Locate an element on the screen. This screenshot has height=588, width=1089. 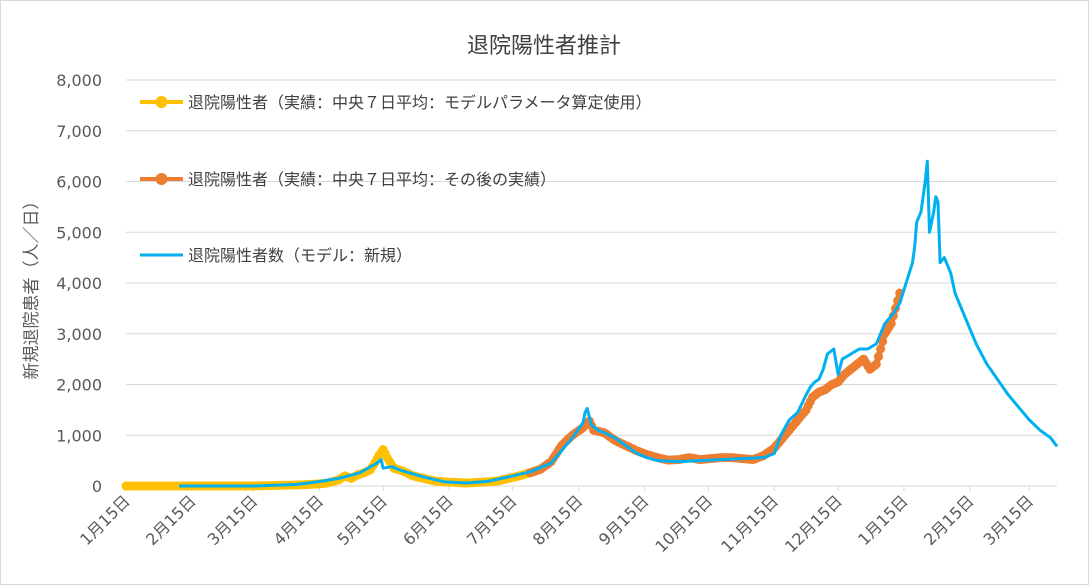
y-tick-label: 3,000 is located at coordinates (79, 334).